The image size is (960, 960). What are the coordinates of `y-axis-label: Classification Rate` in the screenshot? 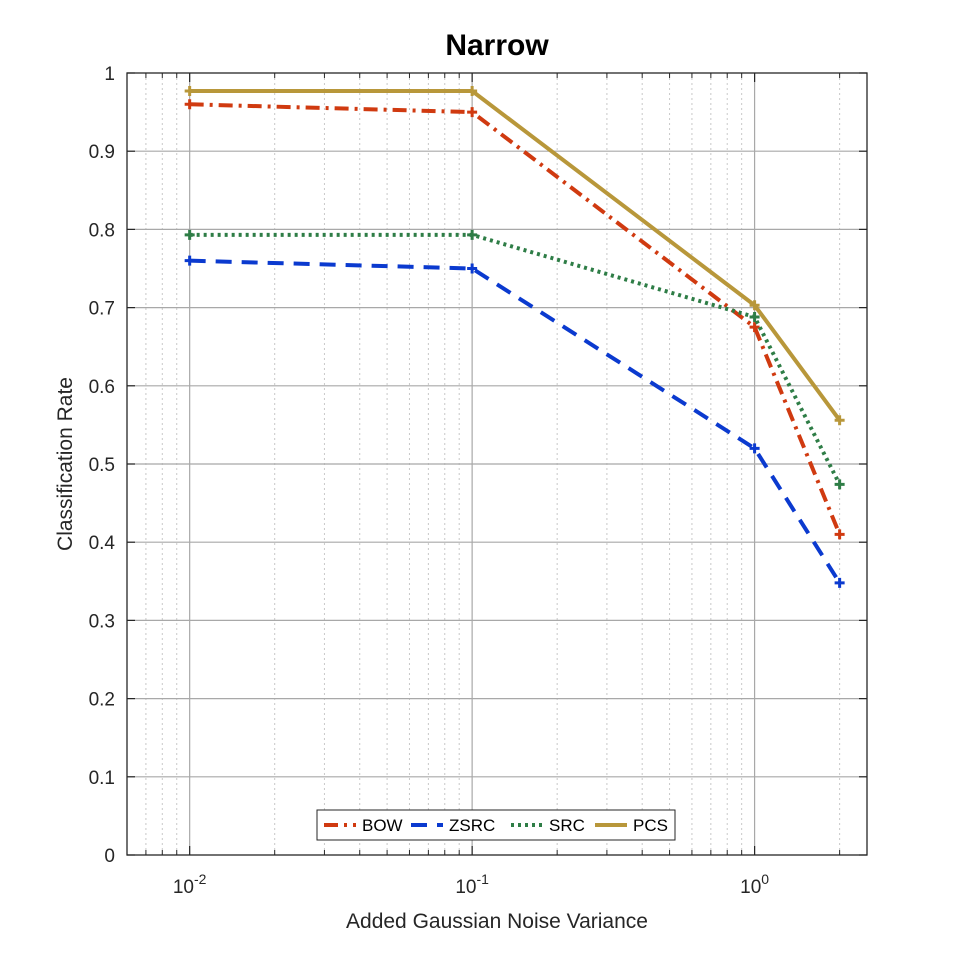 It's located at (65, 464).